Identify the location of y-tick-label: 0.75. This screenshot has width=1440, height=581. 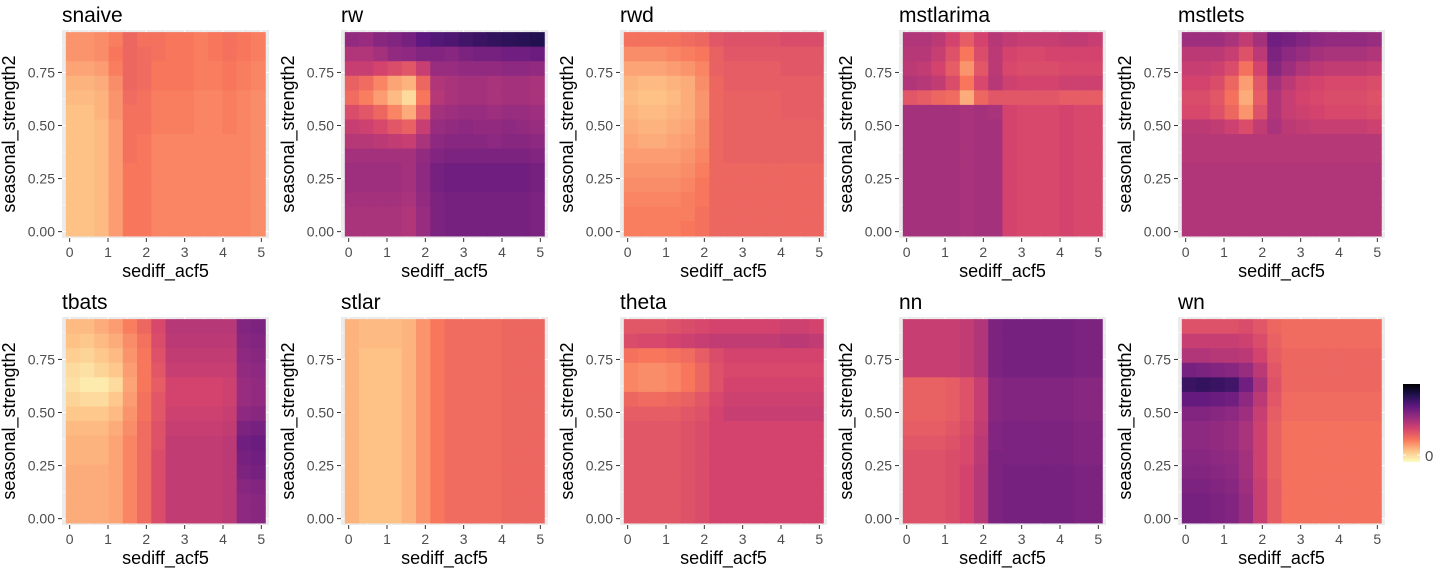
(320, 72).